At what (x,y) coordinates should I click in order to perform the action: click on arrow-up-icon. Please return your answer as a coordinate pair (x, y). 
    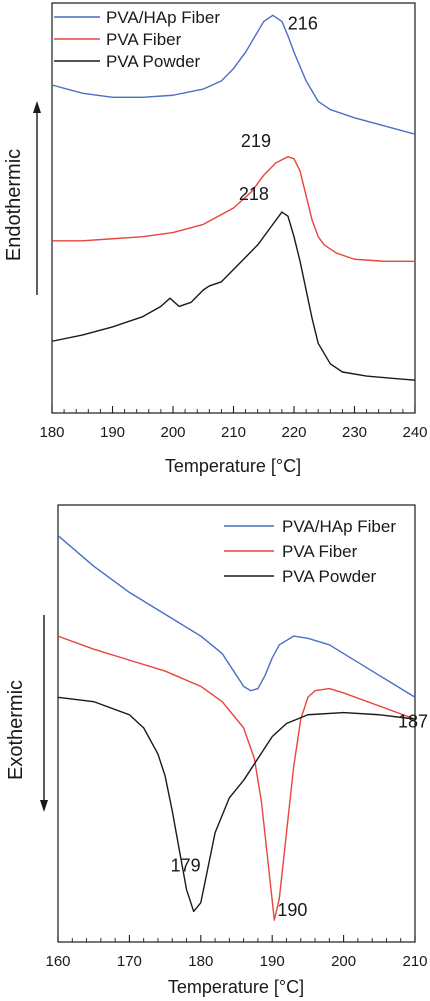
    Looking at the image, I should click on (37, 107).